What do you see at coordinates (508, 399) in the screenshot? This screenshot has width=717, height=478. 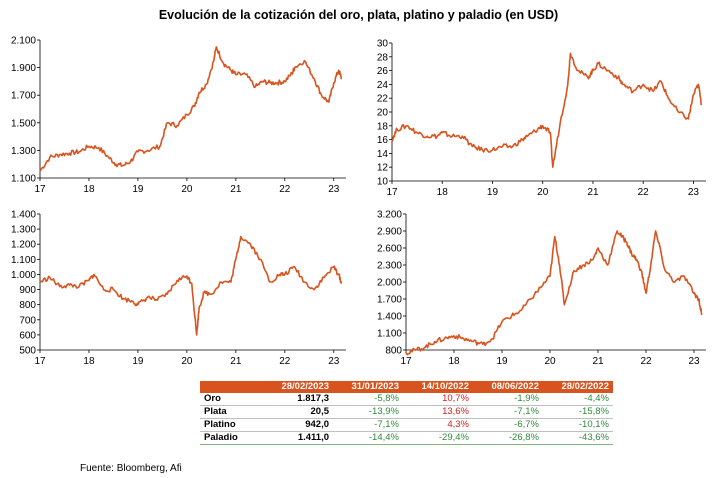 I see `change-cell: -1,9%` at bounding box center [508, 399].